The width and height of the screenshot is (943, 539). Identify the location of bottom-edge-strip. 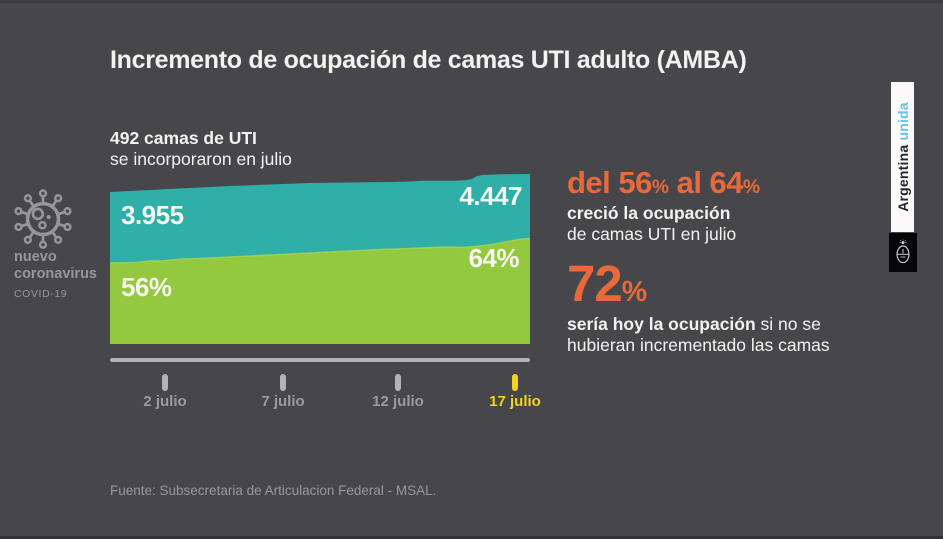
(471, 537).